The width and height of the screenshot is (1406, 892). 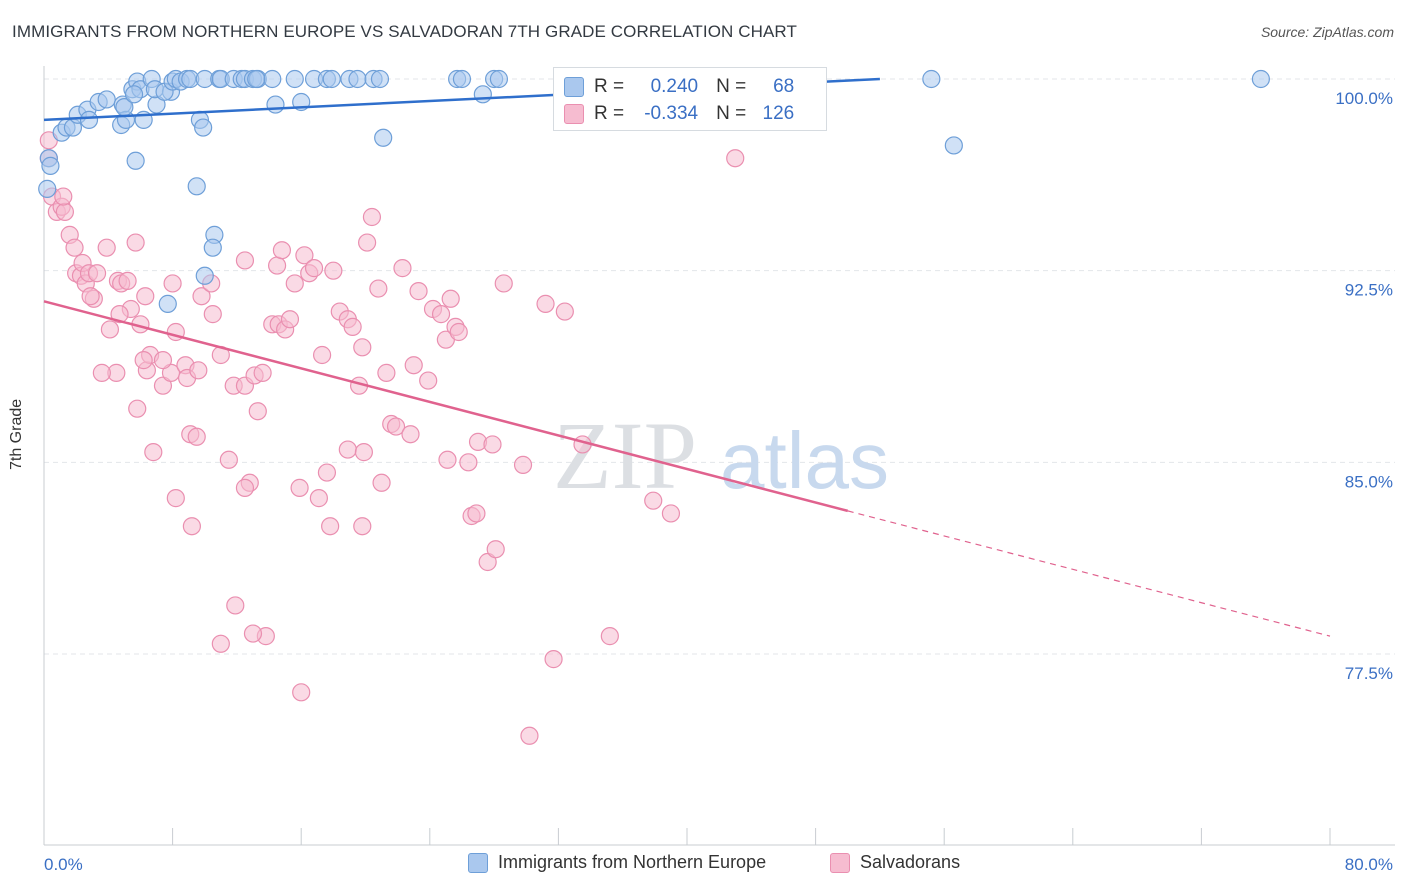 I want to click on legend-pink-swatch, so click(x=840, y=862).